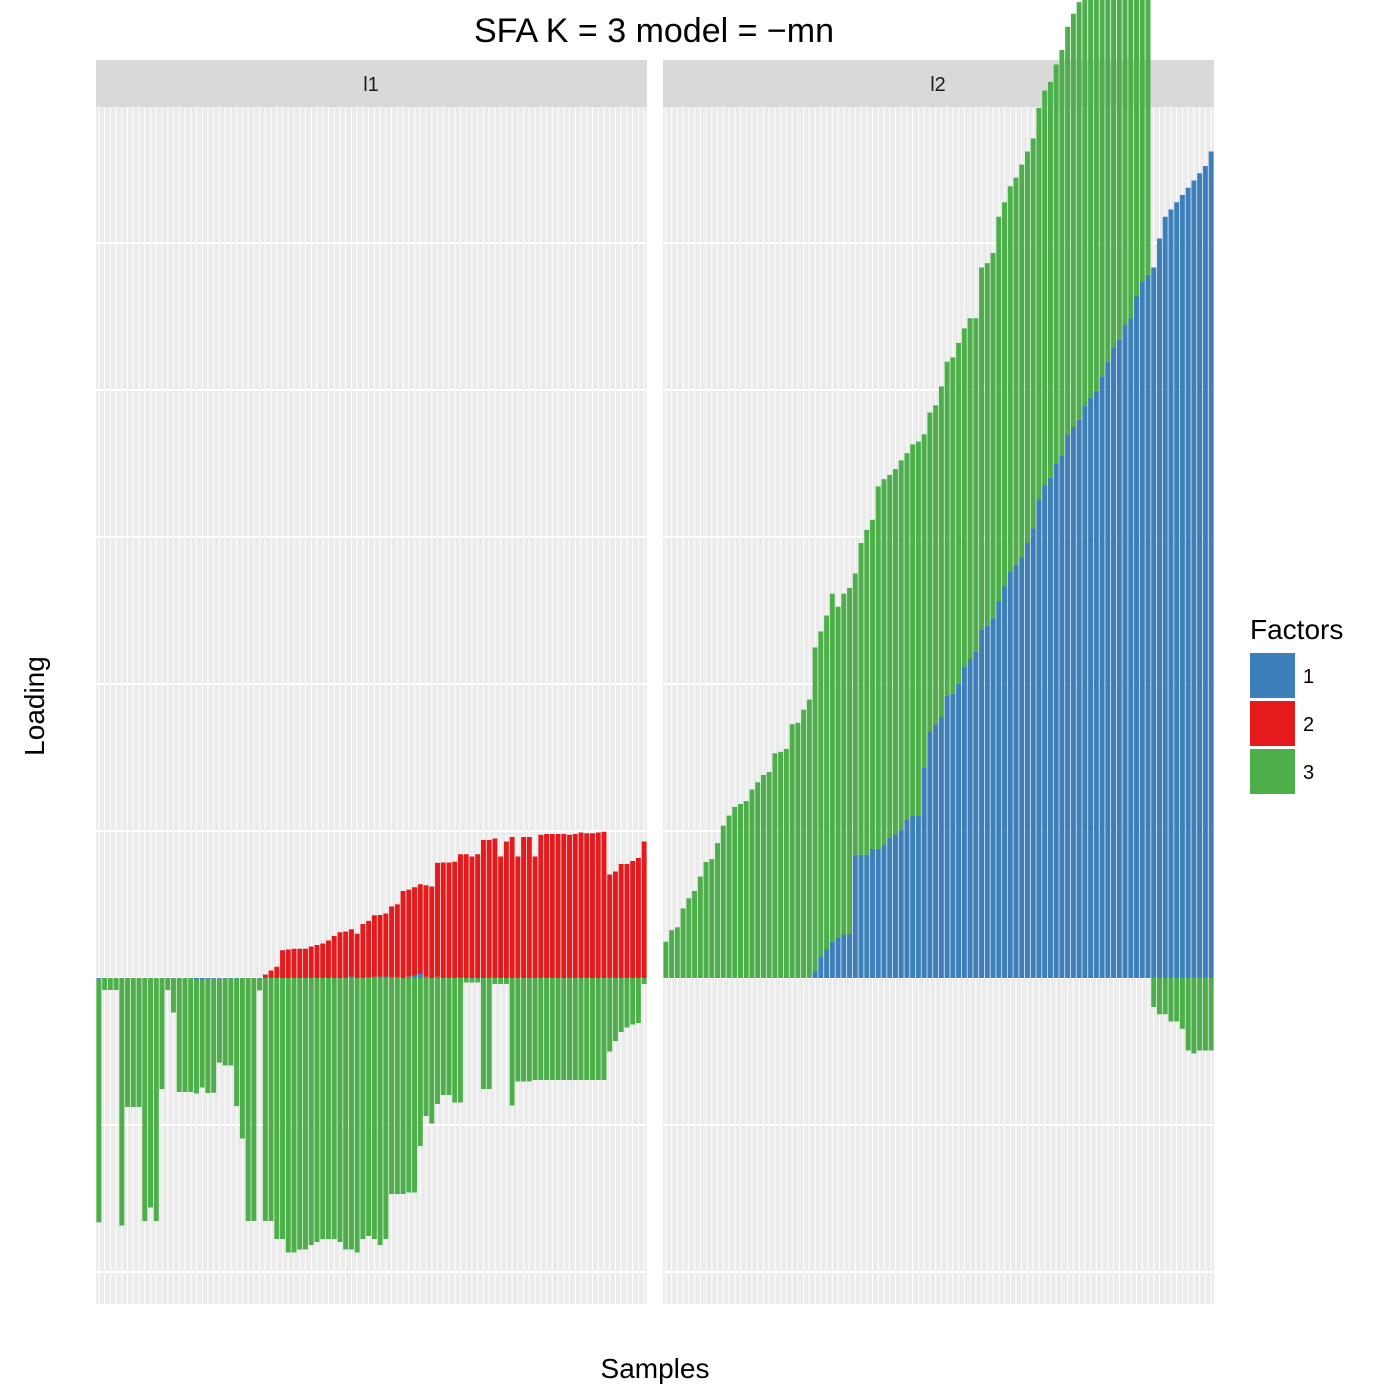  What do you see at coordinates (654, 31) in the screenshot?
I see `chart-title: SFA K = 3 model = −mn` at bounding box center [654, 31].